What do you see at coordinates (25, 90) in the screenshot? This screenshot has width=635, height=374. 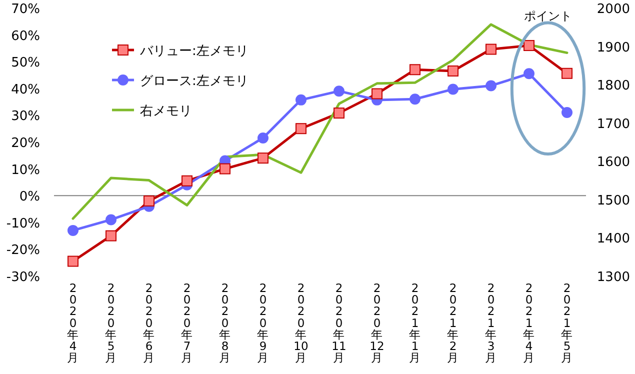 I see `y-tick-label: 40%` at bounding box center [25, 90].